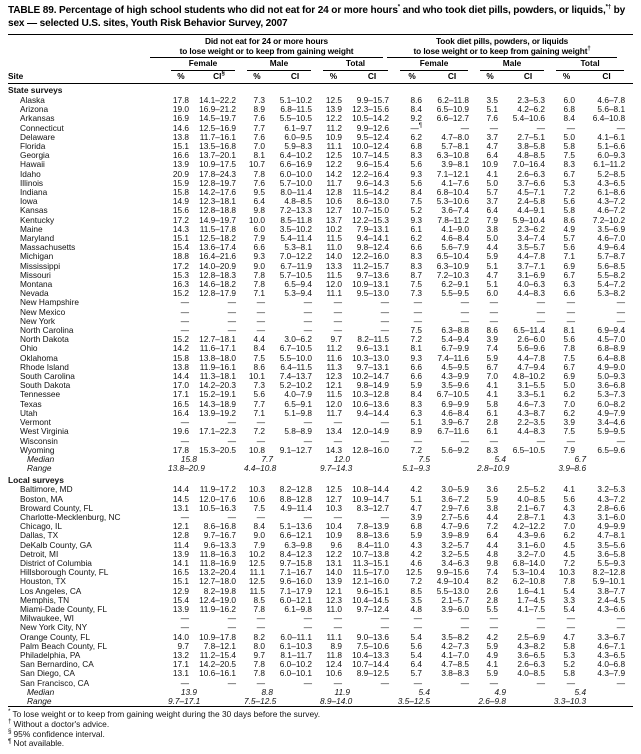  I want to click on percent-value: 13.8, so click(180, 136).